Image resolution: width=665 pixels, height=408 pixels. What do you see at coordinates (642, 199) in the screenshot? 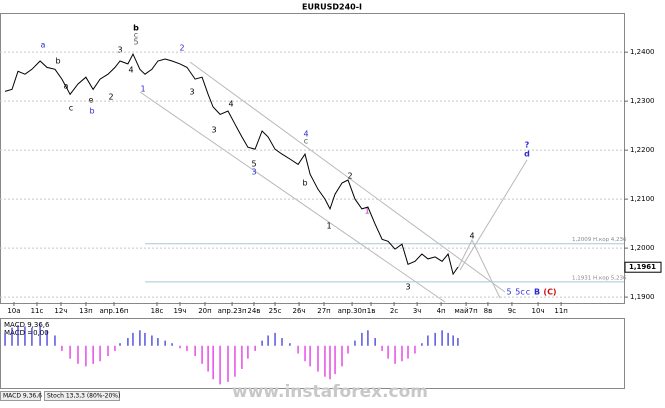
I see `y-tick-label: 1,2100` at bounding box center [642, 199].